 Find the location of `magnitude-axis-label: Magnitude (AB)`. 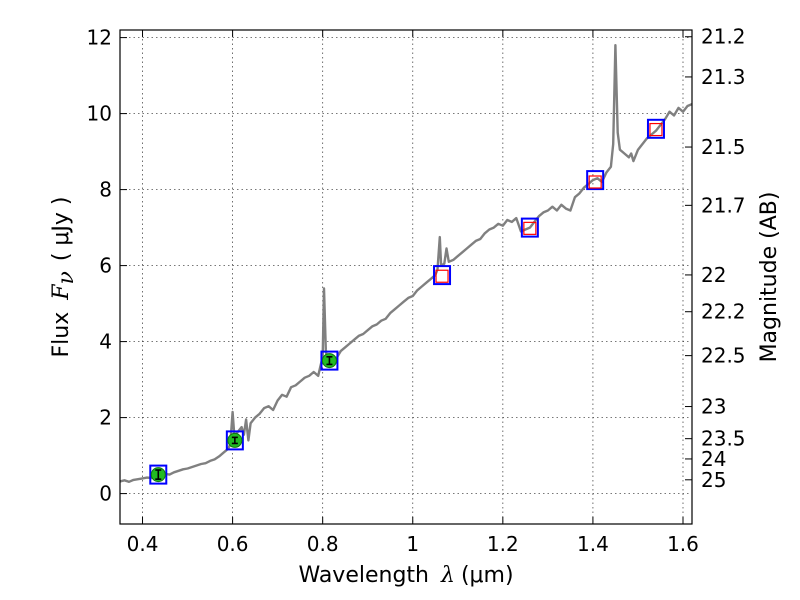

magnitude-axis-label: Magnitude (AB) is located at coordinates (769, 277).